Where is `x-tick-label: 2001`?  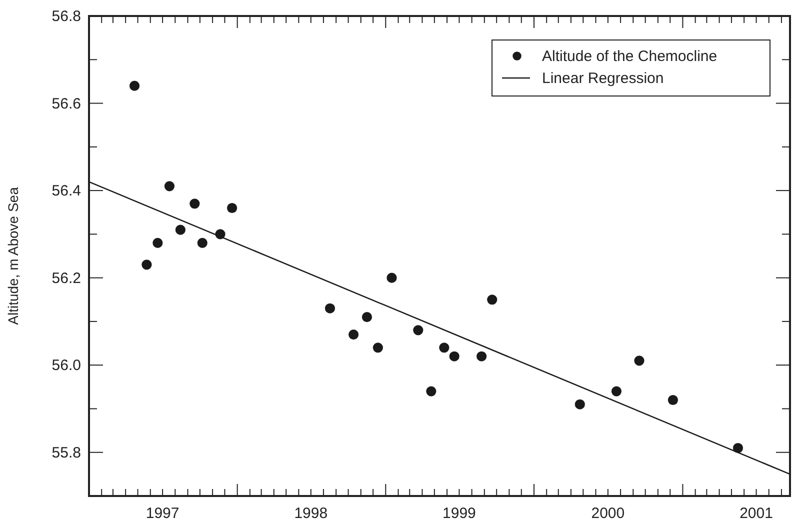 x-tick-label: 2001 is located at coordinates (756, 513).